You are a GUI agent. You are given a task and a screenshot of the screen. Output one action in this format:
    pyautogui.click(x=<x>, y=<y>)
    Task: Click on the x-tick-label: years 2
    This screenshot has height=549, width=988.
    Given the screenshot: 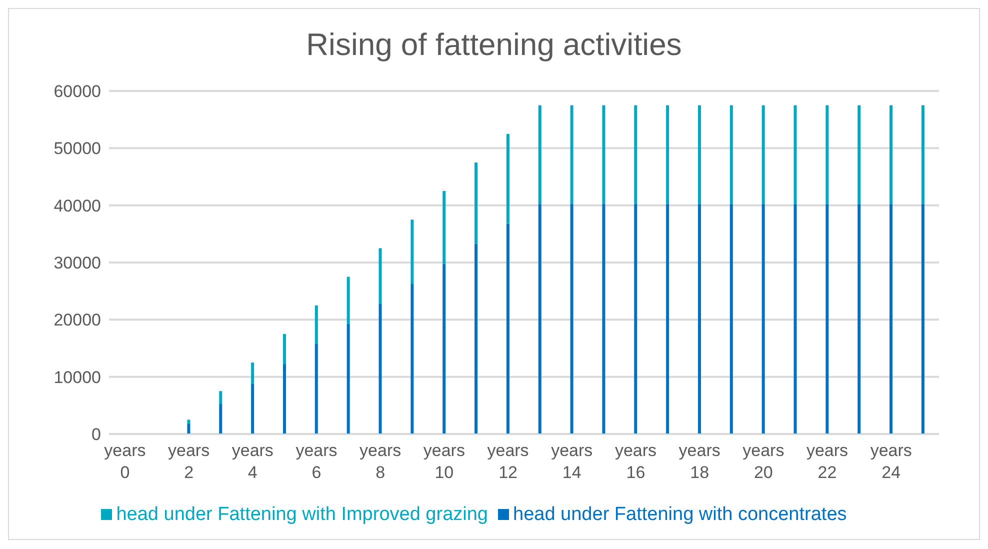 What is the action you would take?
    pyautogui.click(x=189, y=461)
    